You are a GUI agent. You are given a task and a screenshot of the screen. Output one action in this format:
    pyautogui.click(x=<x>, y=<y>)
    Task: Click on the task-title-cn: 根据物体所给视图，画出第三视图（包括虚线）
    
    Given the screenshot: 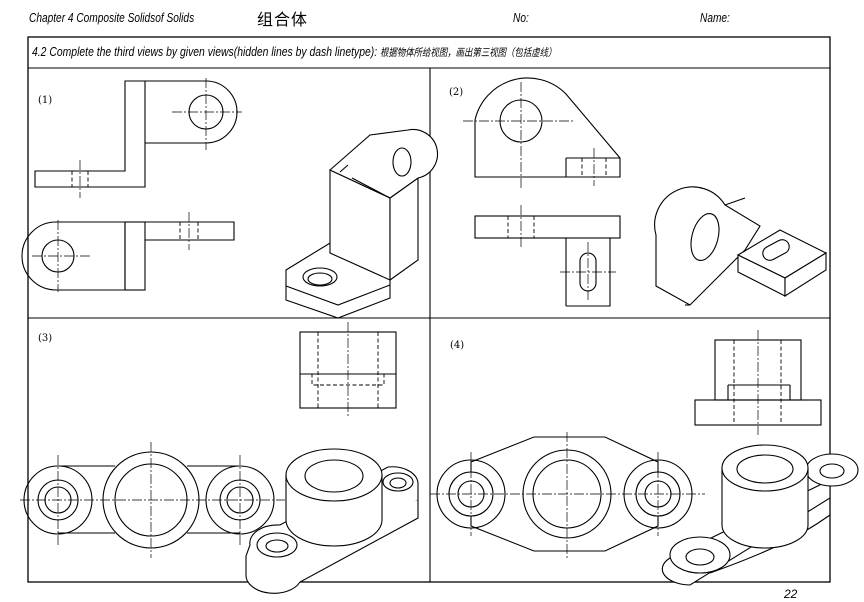 What is the action you would take?
    pyautogui.click(x=468, y=53)
    